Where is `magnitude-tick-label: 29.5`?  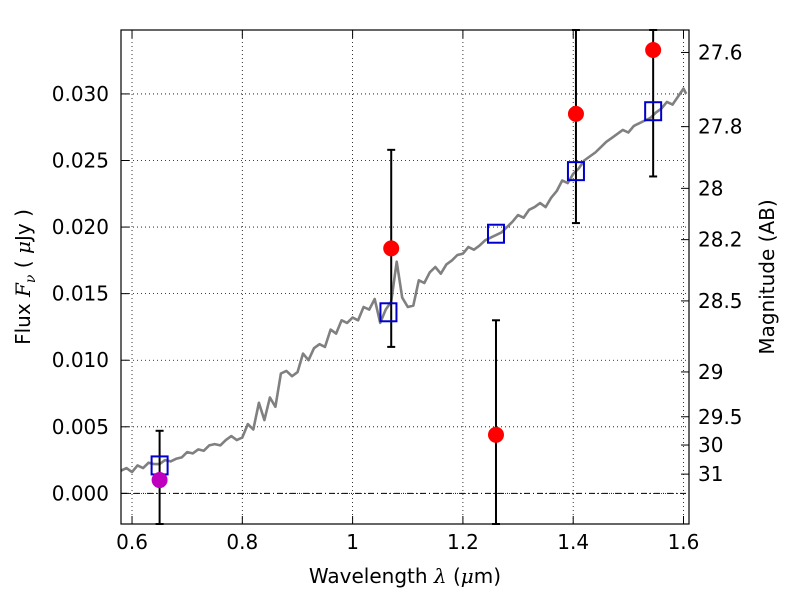 magnitude-tick-label: 29.5 is located at coordinates (720, 417).